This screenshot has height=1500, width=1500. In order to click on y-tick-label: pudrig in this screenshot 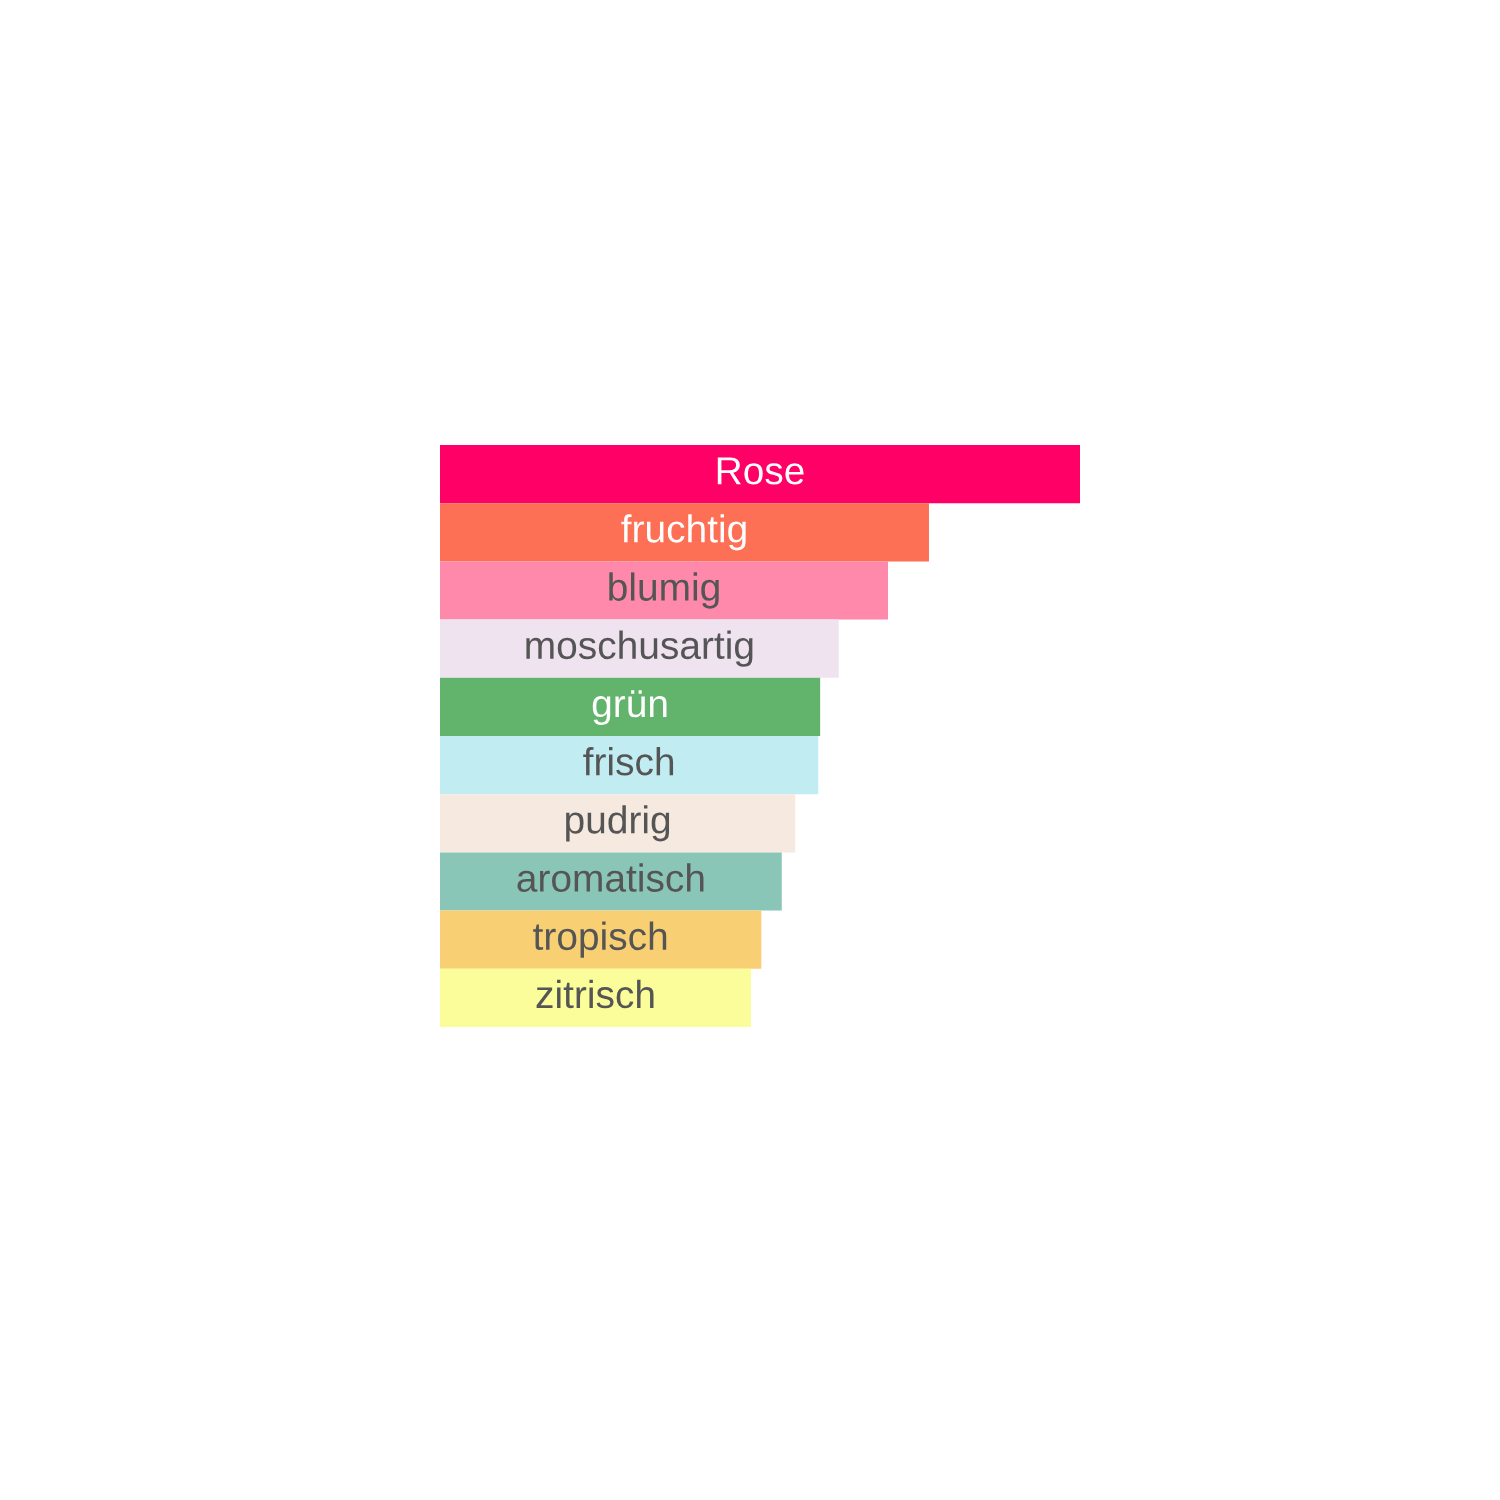, I will do `click(618, 823)`.